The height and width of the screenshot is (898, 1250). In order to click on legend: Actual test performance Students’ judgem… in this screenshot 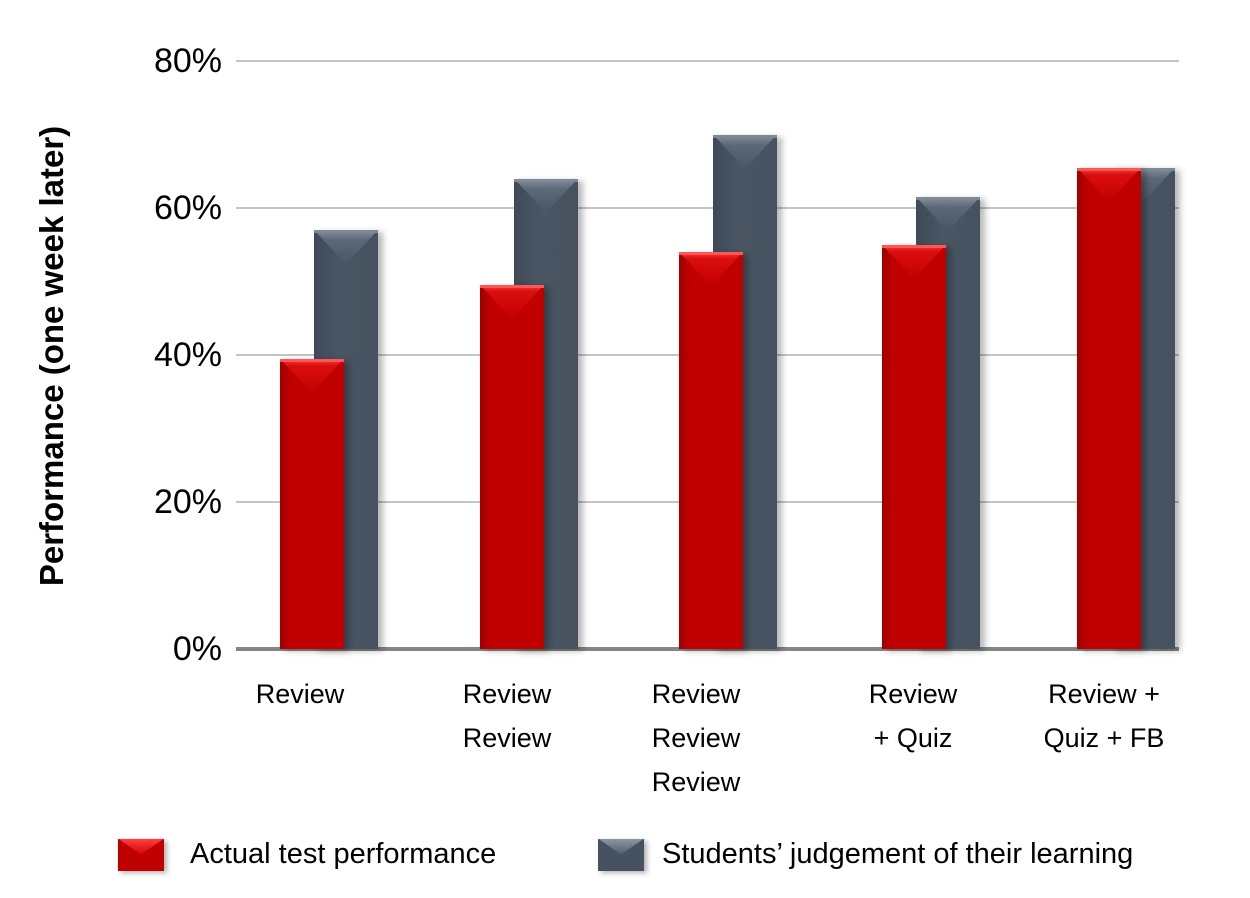, I will do `click(625, 858)`.